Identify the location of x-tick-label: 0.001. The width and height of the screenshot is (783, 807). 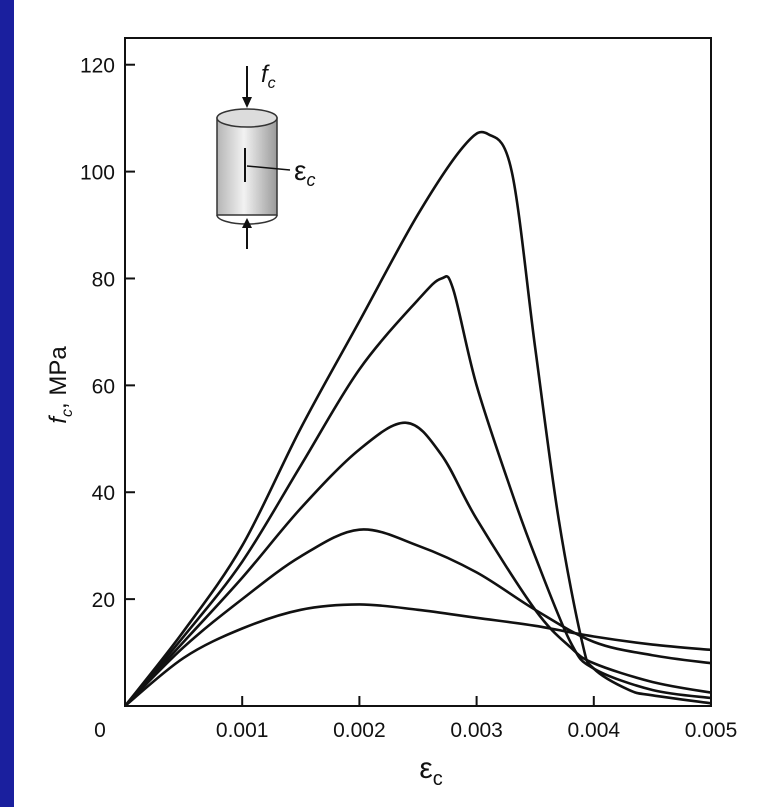
(242, 730).